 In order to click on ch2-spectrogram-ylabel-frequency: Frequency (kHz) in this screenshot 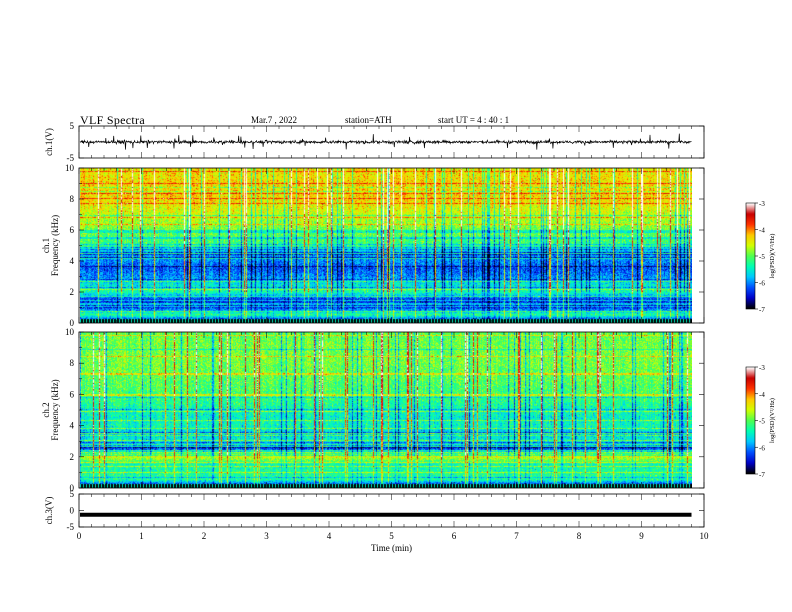, I will do `click(55, 409)`.